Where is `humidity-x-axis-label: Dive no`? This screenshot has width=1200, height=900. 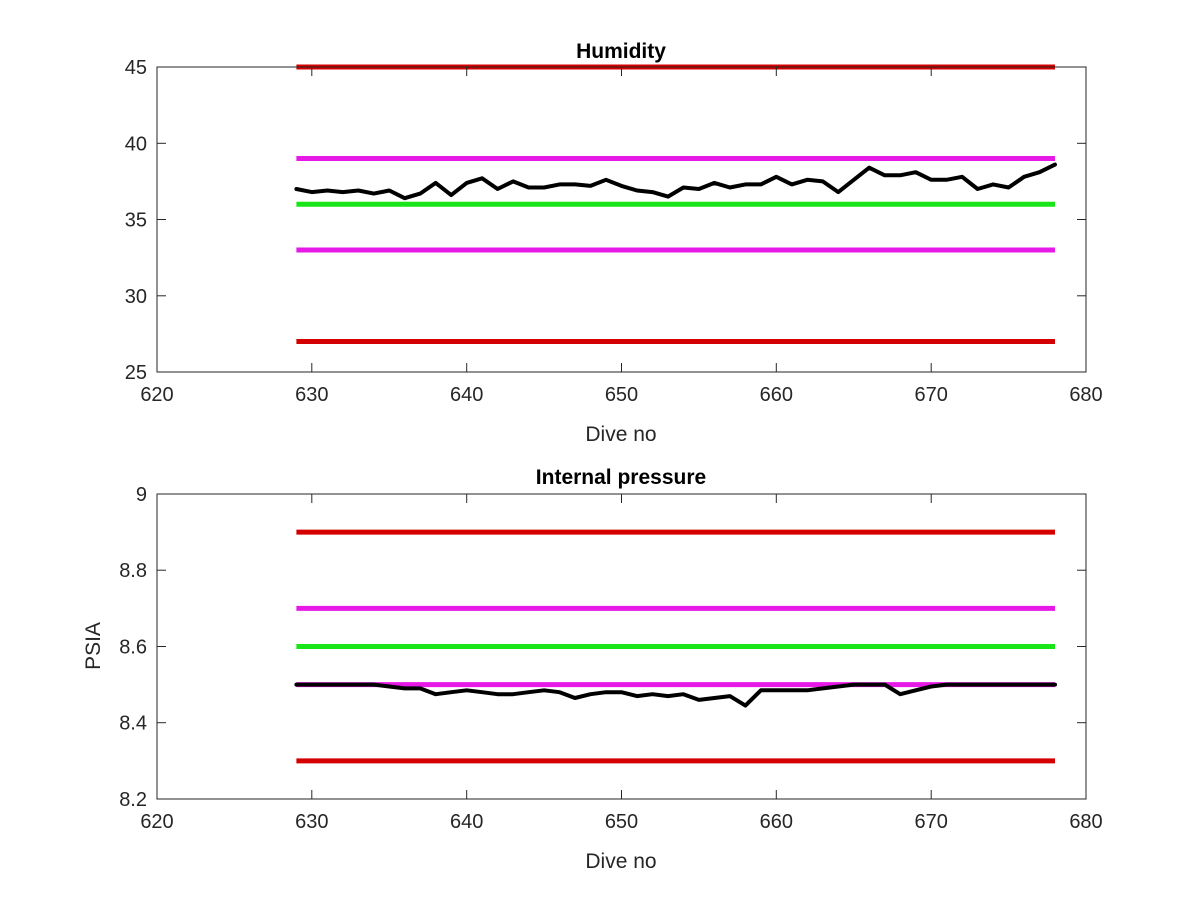 humidity-x-axis-label: Dive no is located at coordinates (620, 434).